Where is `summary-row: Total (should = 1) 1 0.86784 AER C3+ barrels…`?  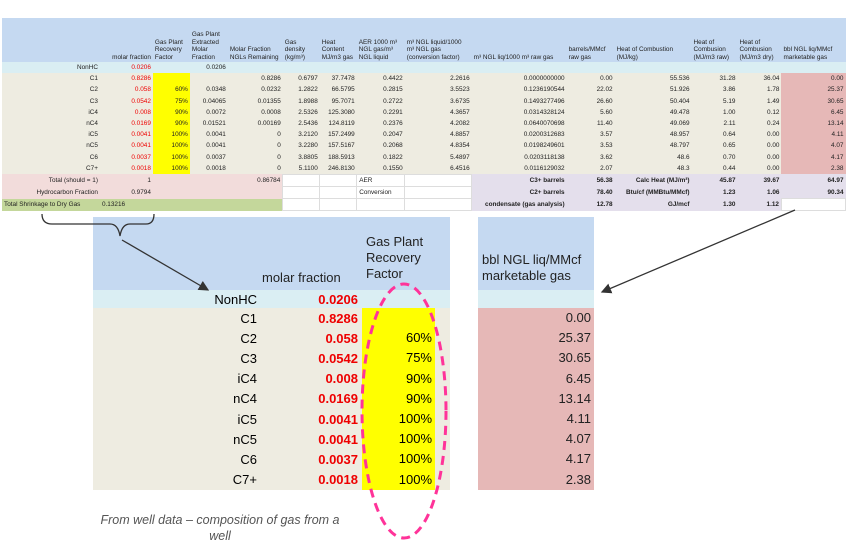
summary-row: Total (should = 1) 1 0.86784 AER C3+ barrels… is located at coordinates (424, 180).